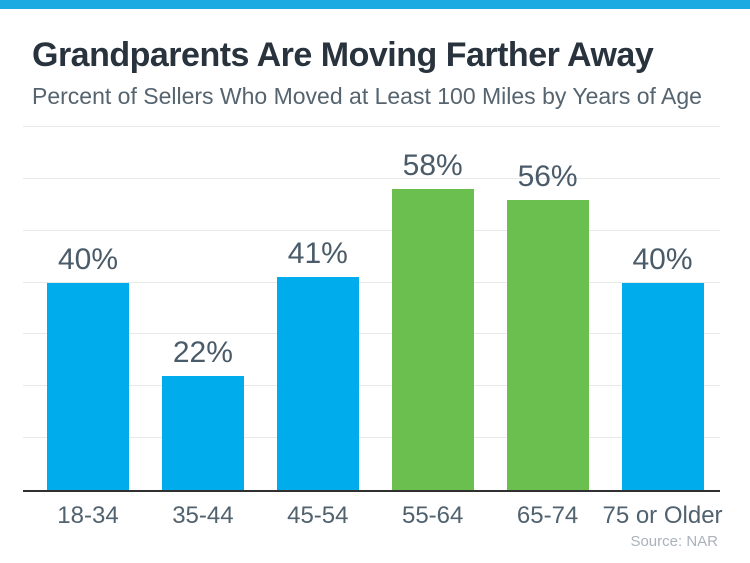  Describe the element at coordinates (432, 515) in the screenshot. I see `category-label-55-64: 55-64` at that location.